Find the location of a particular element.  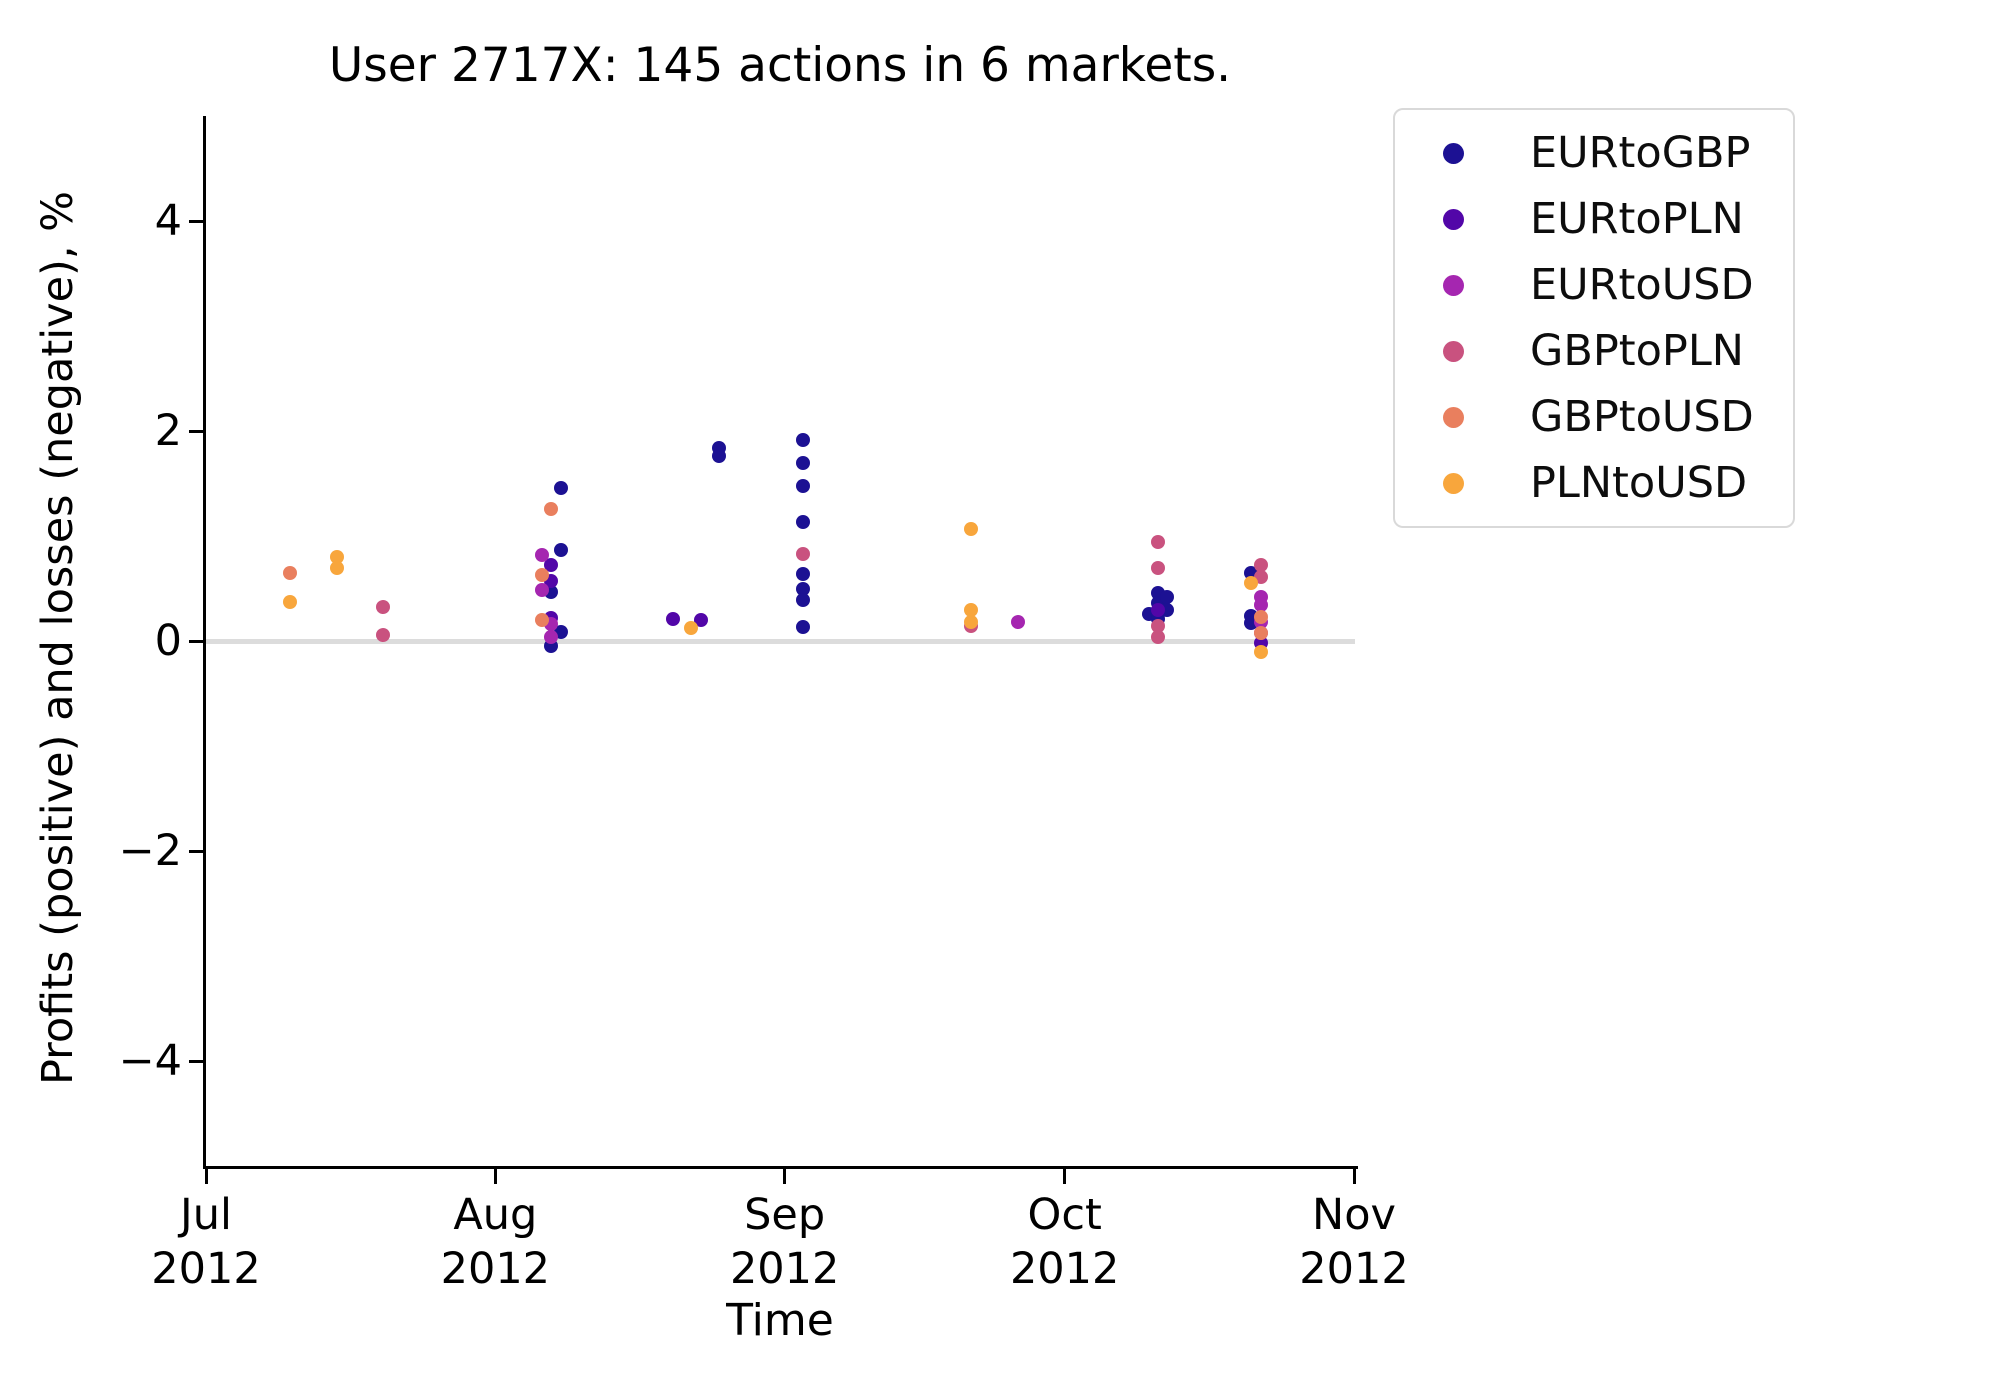

y-tick-label: 4 is located at coordinates (168, 221).